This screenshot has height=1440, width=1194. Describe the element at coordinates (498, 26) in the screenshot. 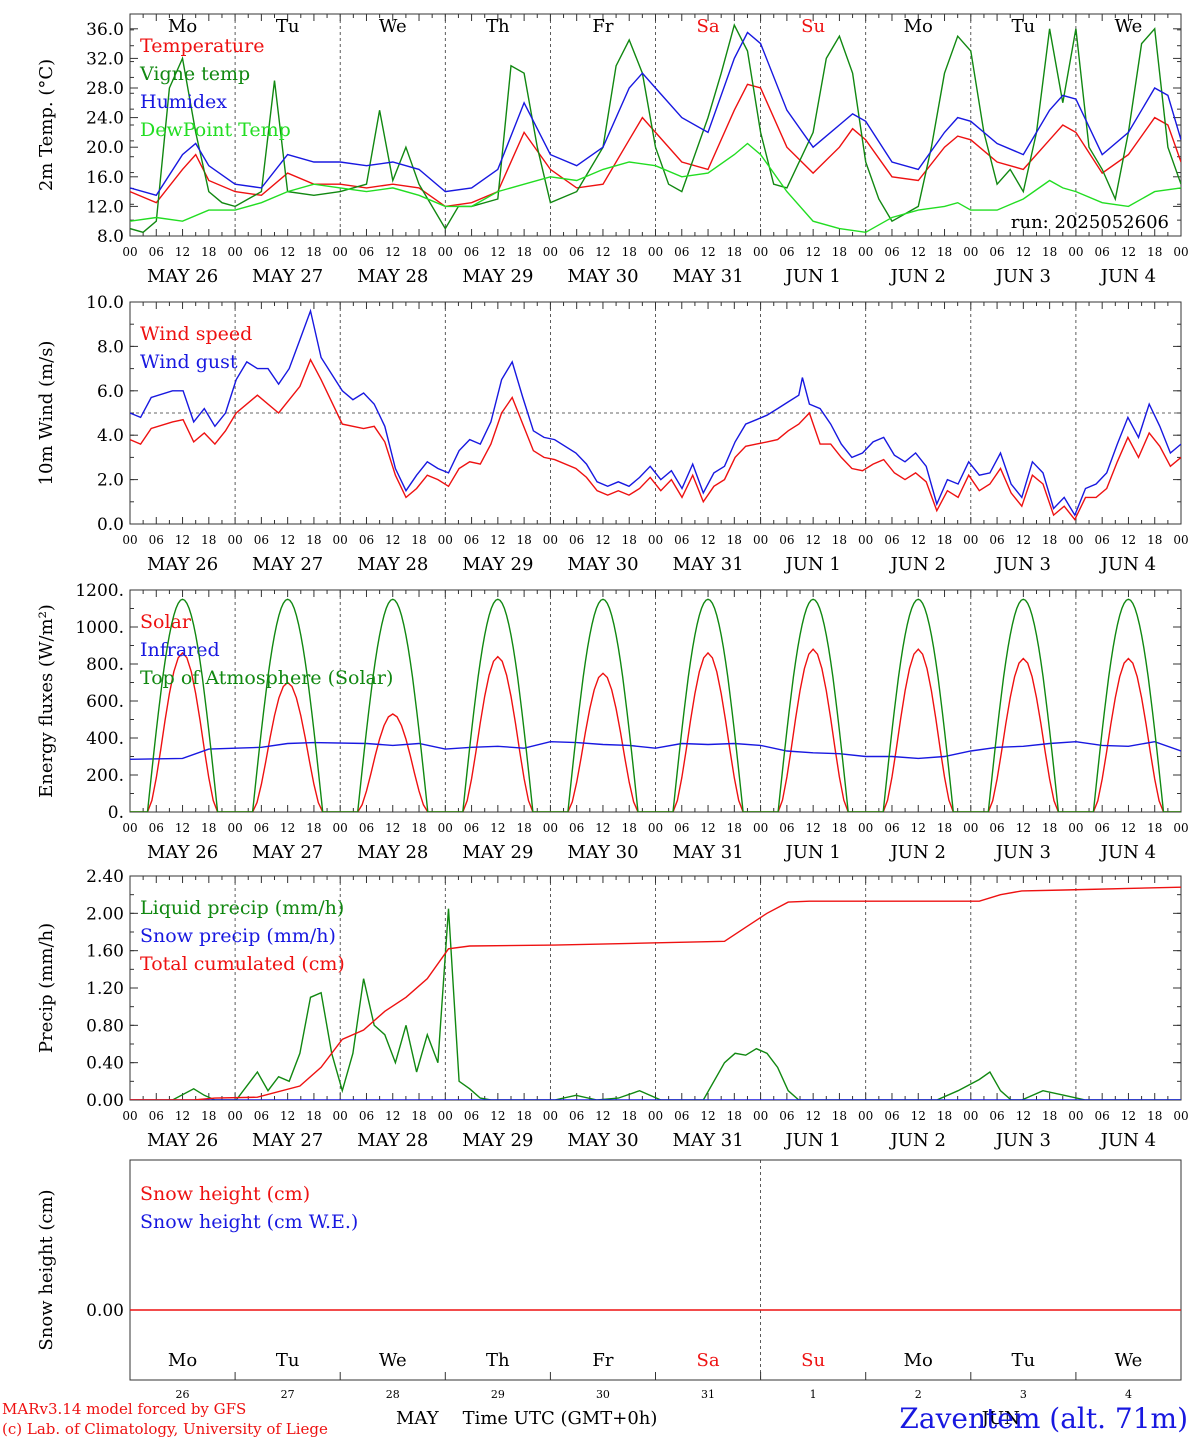

I see `weekday-label: Th` at that location.